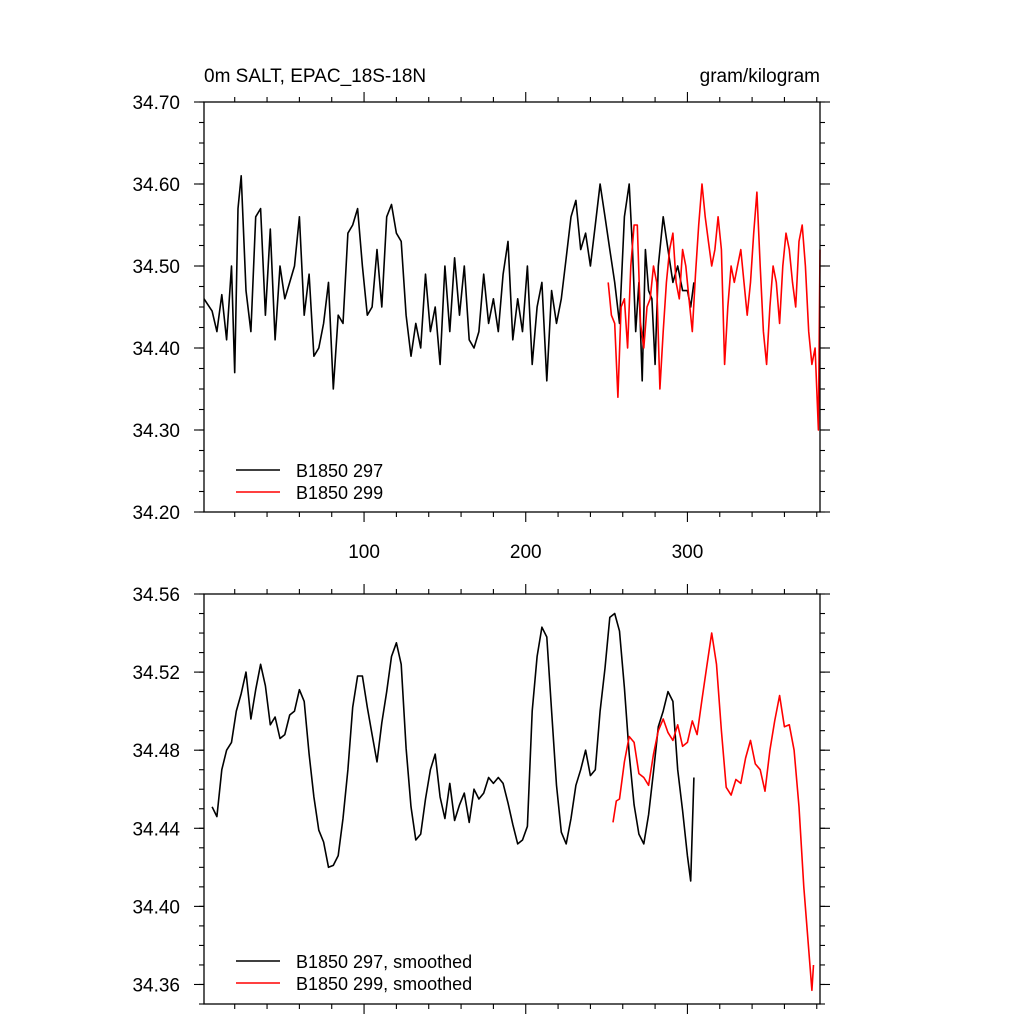 The width and height of the screenshot is (1024, 1024). What do you see at coordinates (688, 552) in the screenshot?
I see `x-tick-label: 300` at bounding box center [688, 552].